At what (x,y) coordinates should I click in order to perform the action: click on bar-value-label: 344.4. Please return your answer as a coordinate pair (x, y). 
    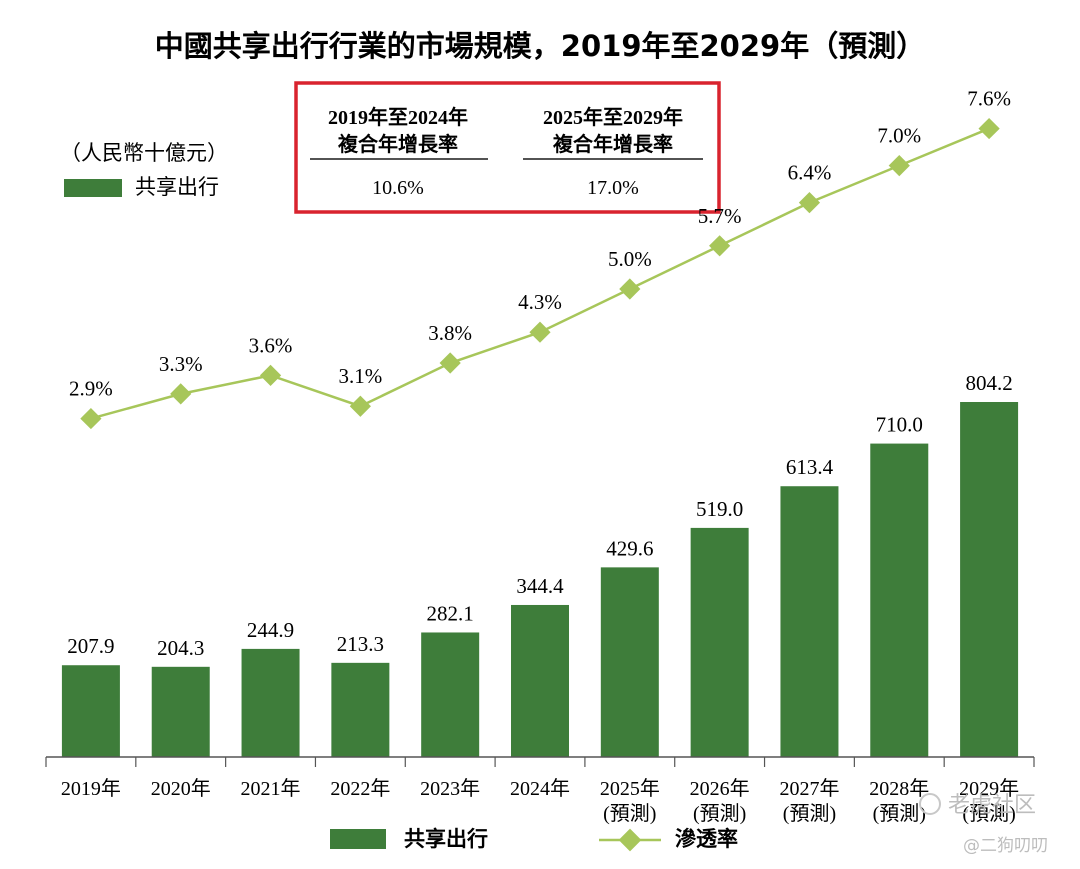
    Looking at the image, I should click on (540, 586).